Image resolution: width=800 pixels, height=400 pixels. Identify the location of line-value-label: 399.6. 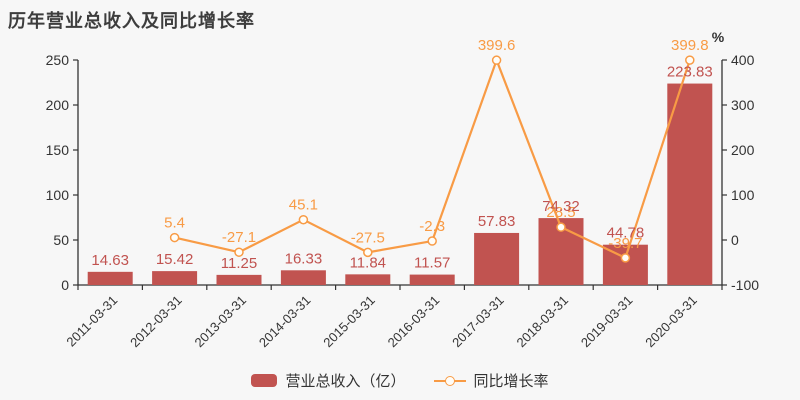
(497, 45).